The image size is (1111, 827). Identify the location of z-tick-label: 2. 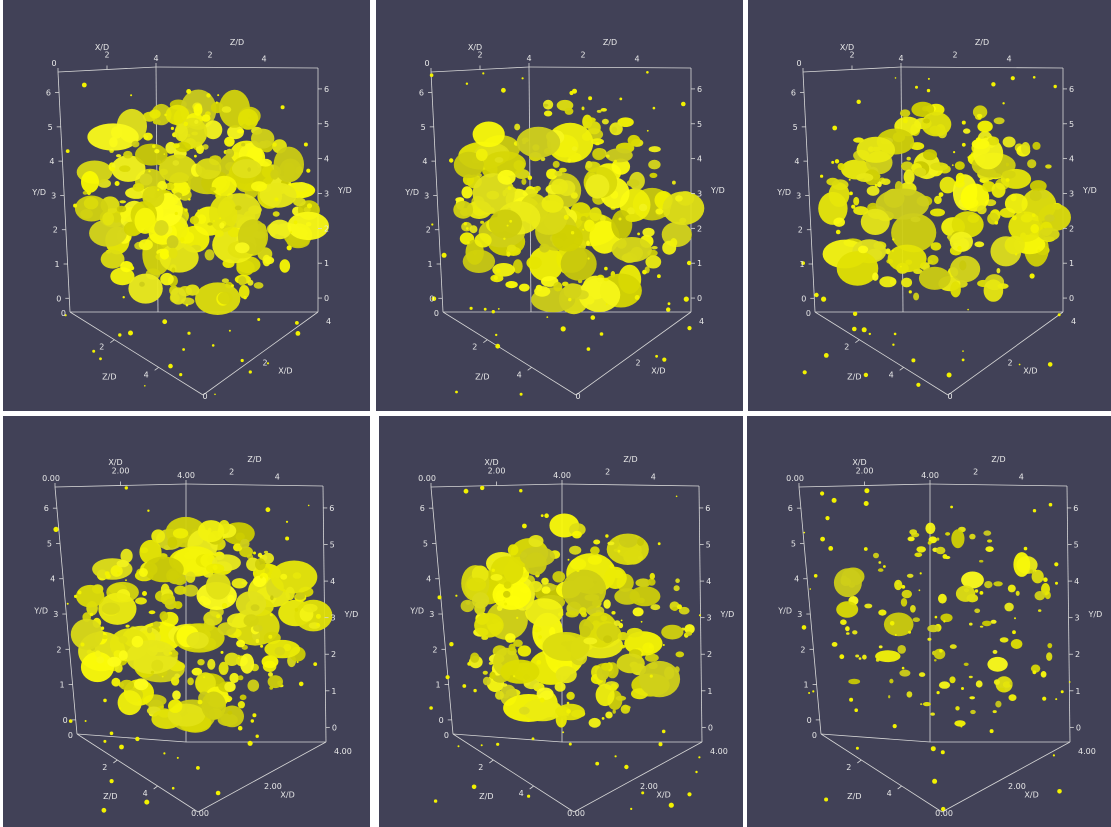
(480, 767).